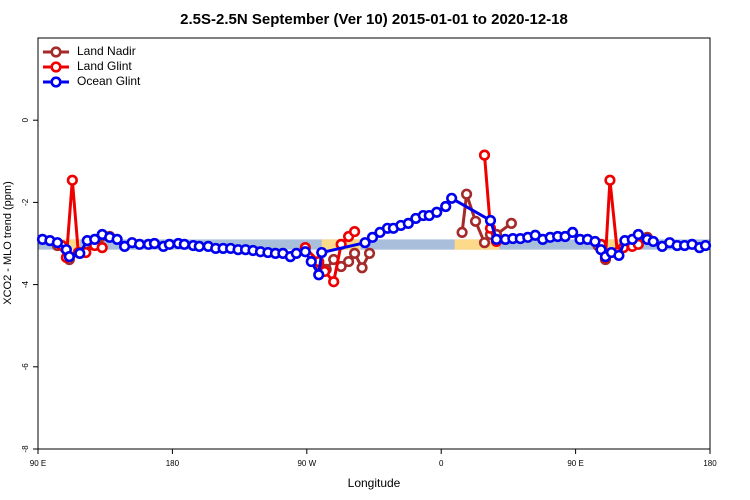 This screenshot has width=750, height=500. Describe the element at coordinates (104, 66) in the screenshot. I see `legend-label: Land Glint` at that location.